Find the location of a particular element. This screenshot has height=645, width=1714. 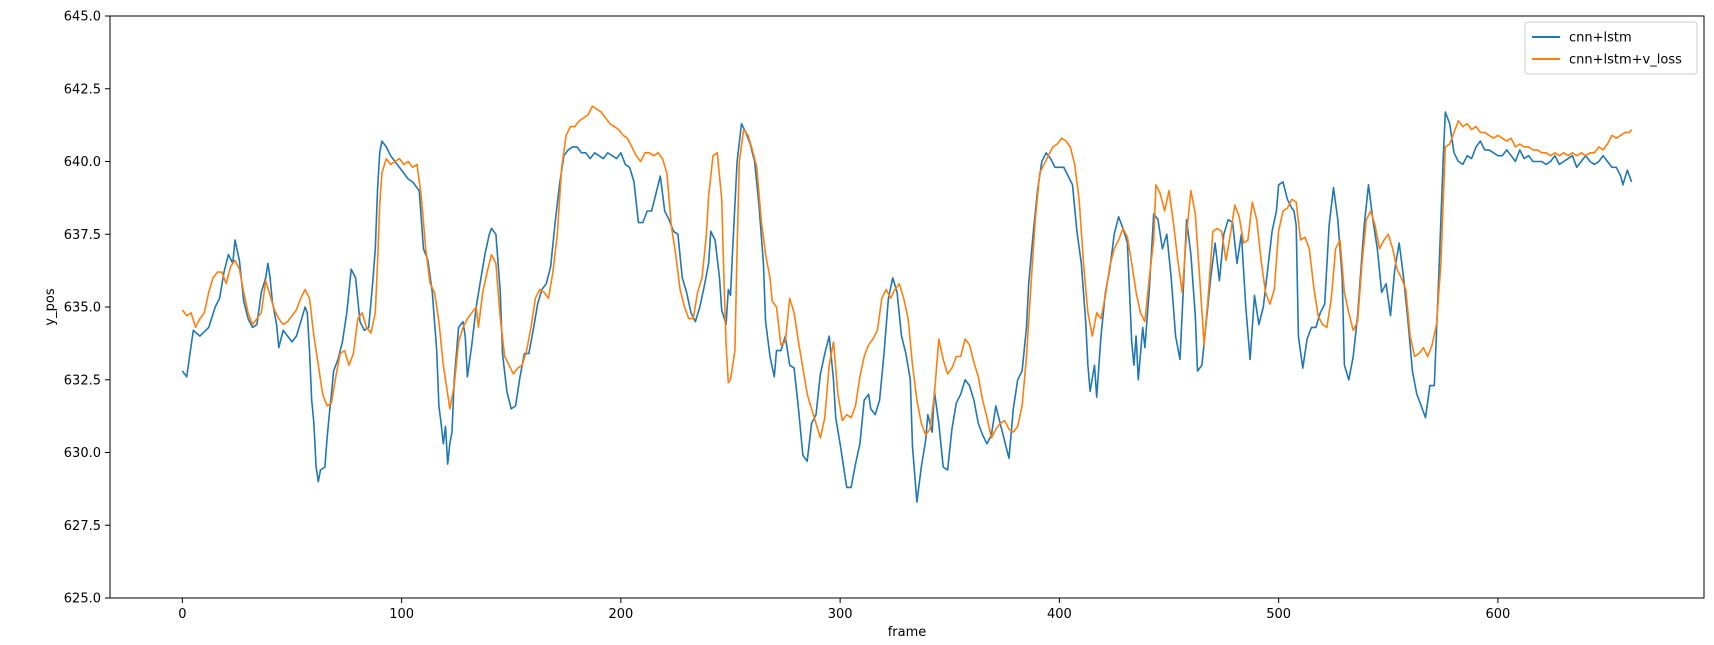

x-axis: 0 100 200 300 400 500 600 is located at coordinates (844, 610).